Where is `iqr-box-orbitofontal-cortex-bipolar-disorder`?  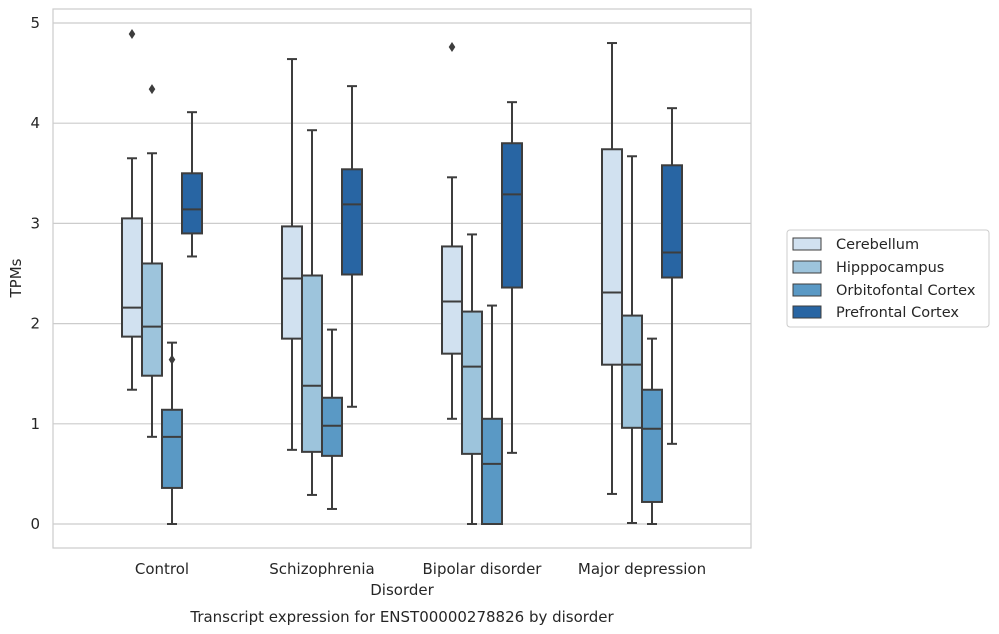 iqr-box-orbitofontal-cortex-bipolar-disorder is located at coordinates (492, 471).